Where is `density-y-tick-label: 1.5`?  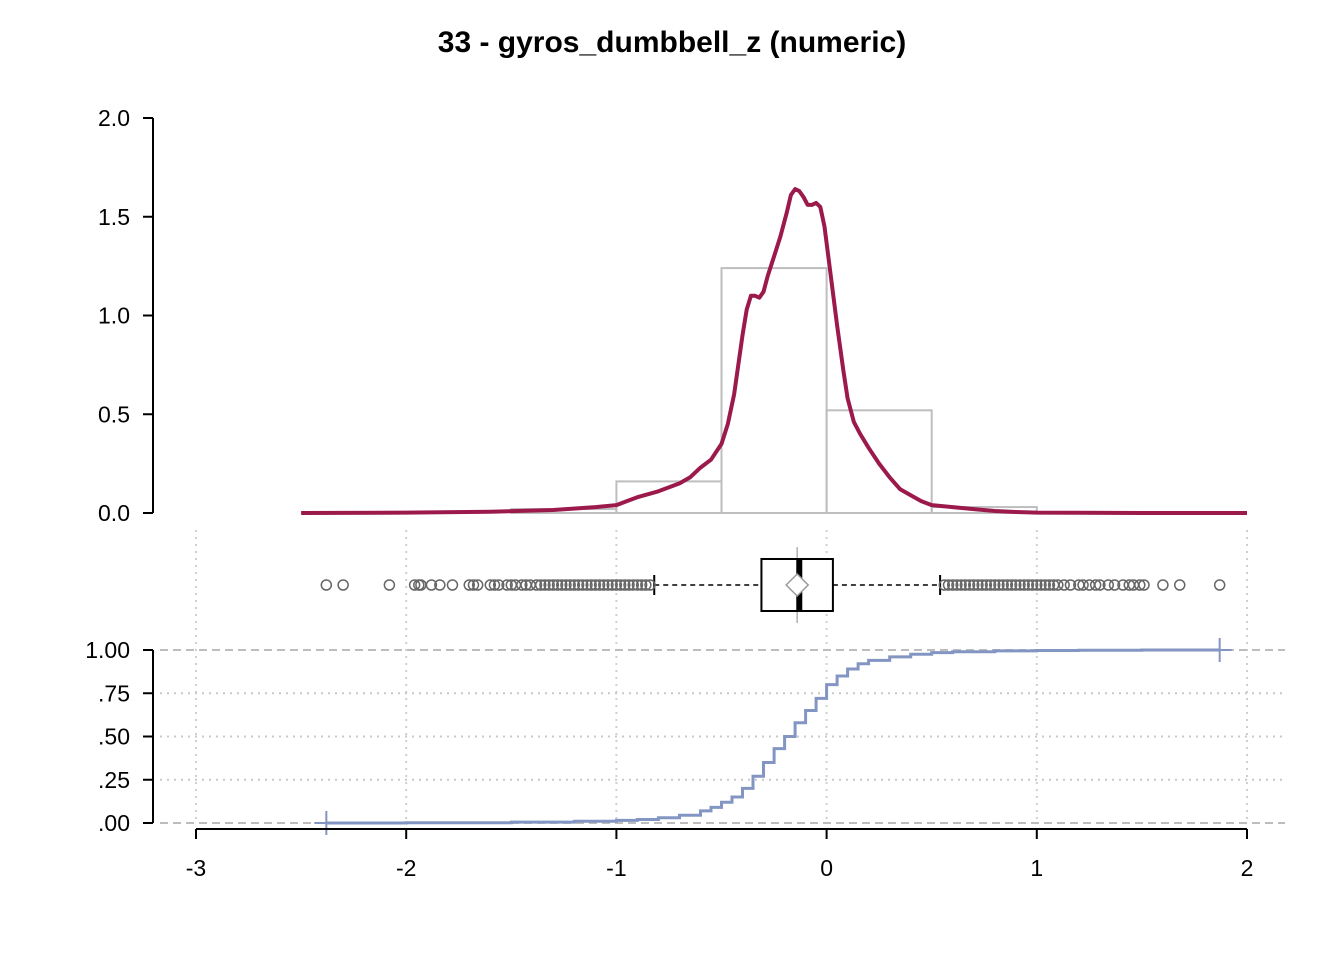
density-y-tick-label: 1.5 is located at coordinates (114, 217).